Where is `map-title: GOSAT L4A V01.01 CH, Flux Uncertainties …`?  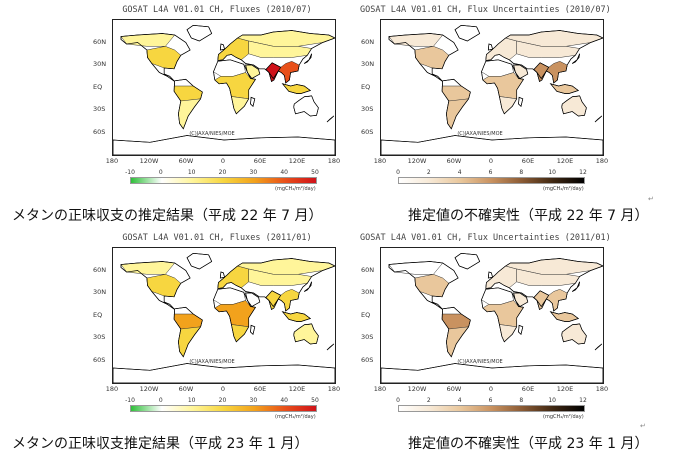 map-title: GOSAT L4A V01.01 CH, Flux Uncertainties … is located at coordinates (485, 238).